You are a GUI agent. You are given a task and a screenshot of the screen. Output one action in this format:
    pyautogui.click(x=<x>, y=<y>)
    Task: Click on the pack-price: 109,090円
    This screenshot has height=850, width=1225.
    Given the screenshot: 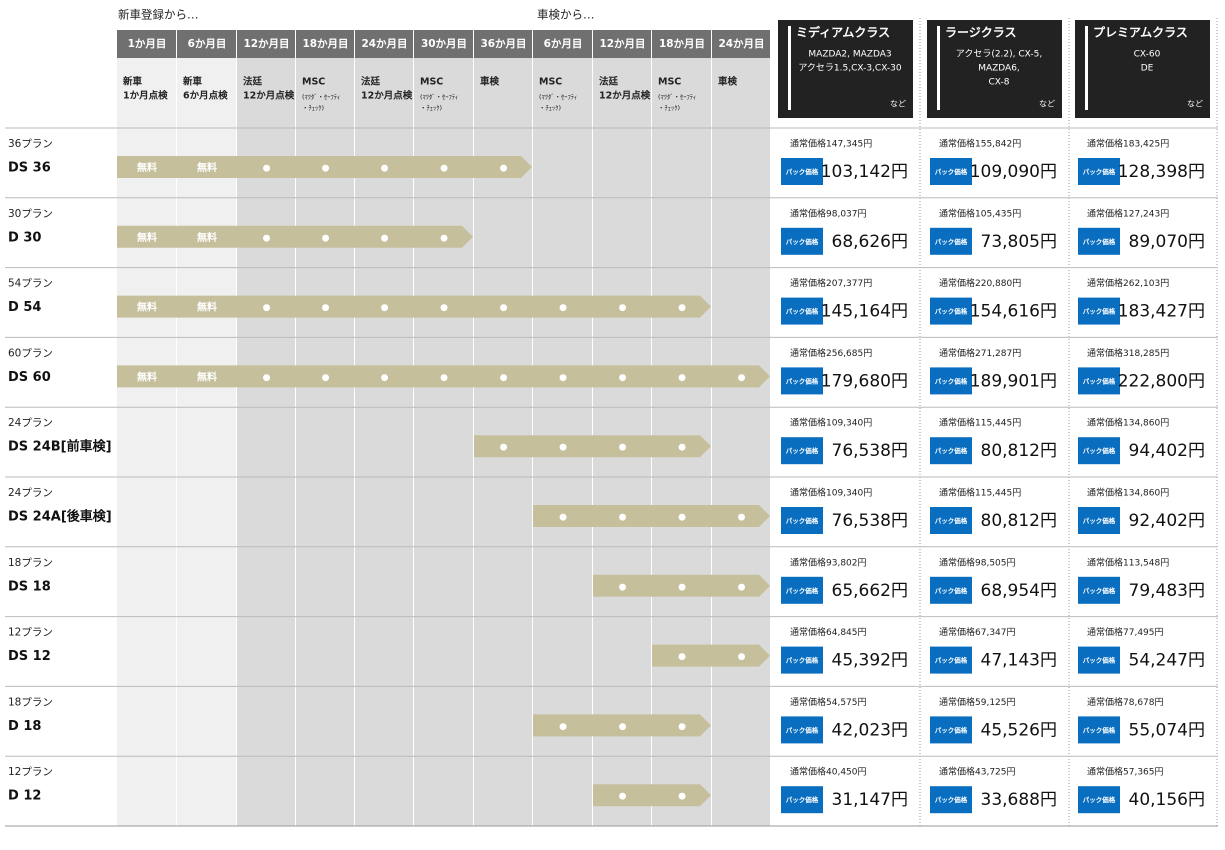 What is the action you would take?
    pyautogui.click(x=1013, y=172)
    